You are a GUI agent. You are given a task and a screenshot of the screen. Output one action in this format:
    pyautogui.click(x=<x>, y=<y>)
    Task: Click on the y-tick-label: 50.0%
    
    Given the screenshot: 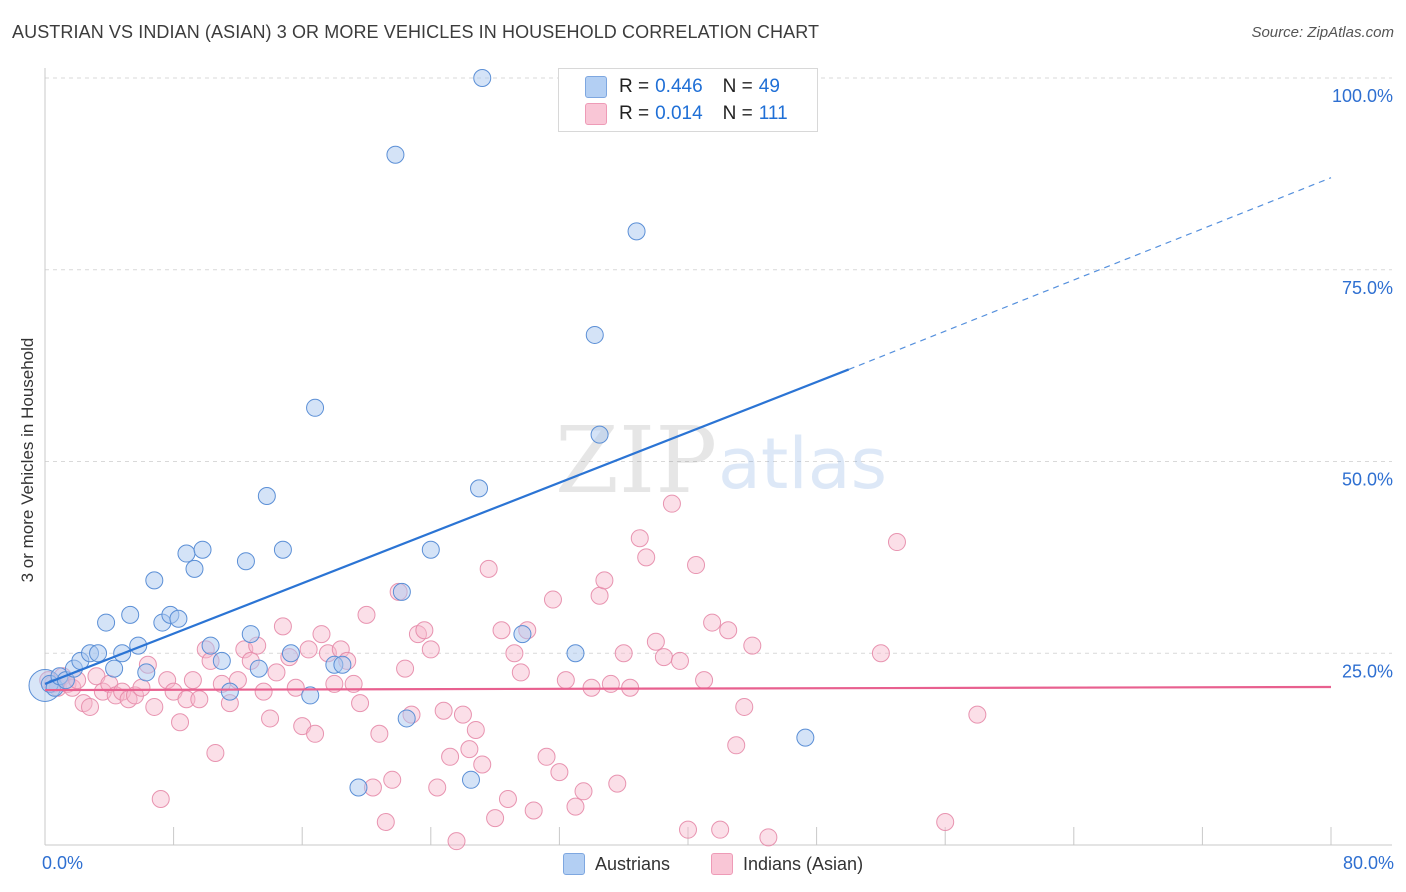 What is the action you would take?
    pyautogui.click(x=1367, y=480)
    